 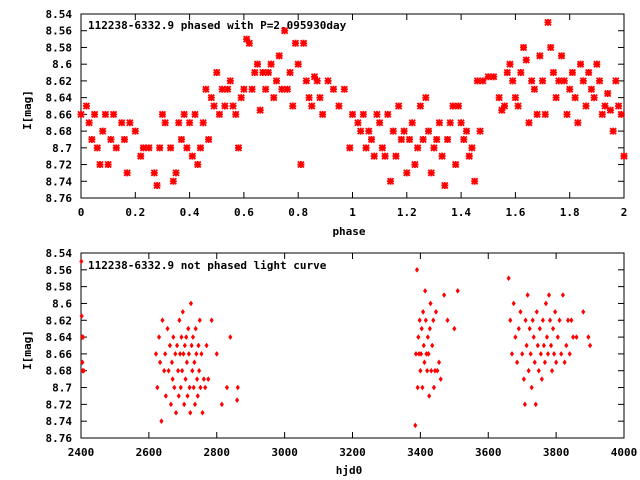 I want to click on unphased-y-tick-label: 8.64, so click(x=59, y=337).